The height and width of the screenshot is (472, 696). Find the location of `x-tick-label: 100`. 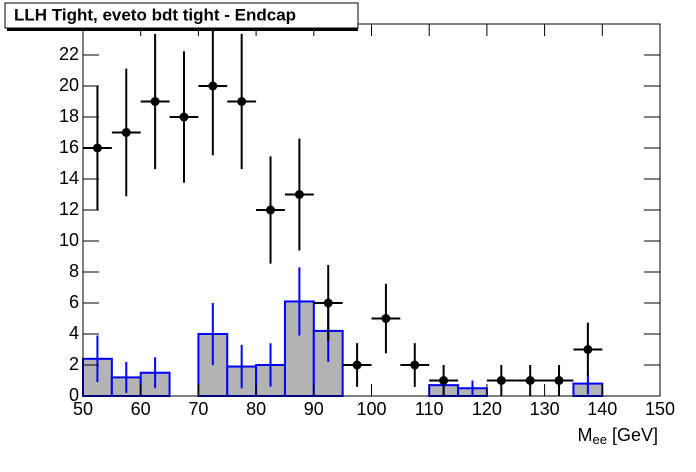

x-tick-label: 100 is located at coordinates (371, 409).